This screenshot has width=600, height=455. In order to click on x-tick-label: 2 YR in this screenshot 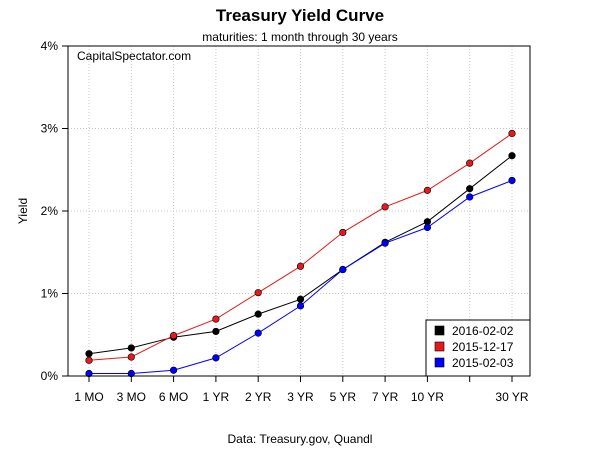, I will do `click(258, 397)`.